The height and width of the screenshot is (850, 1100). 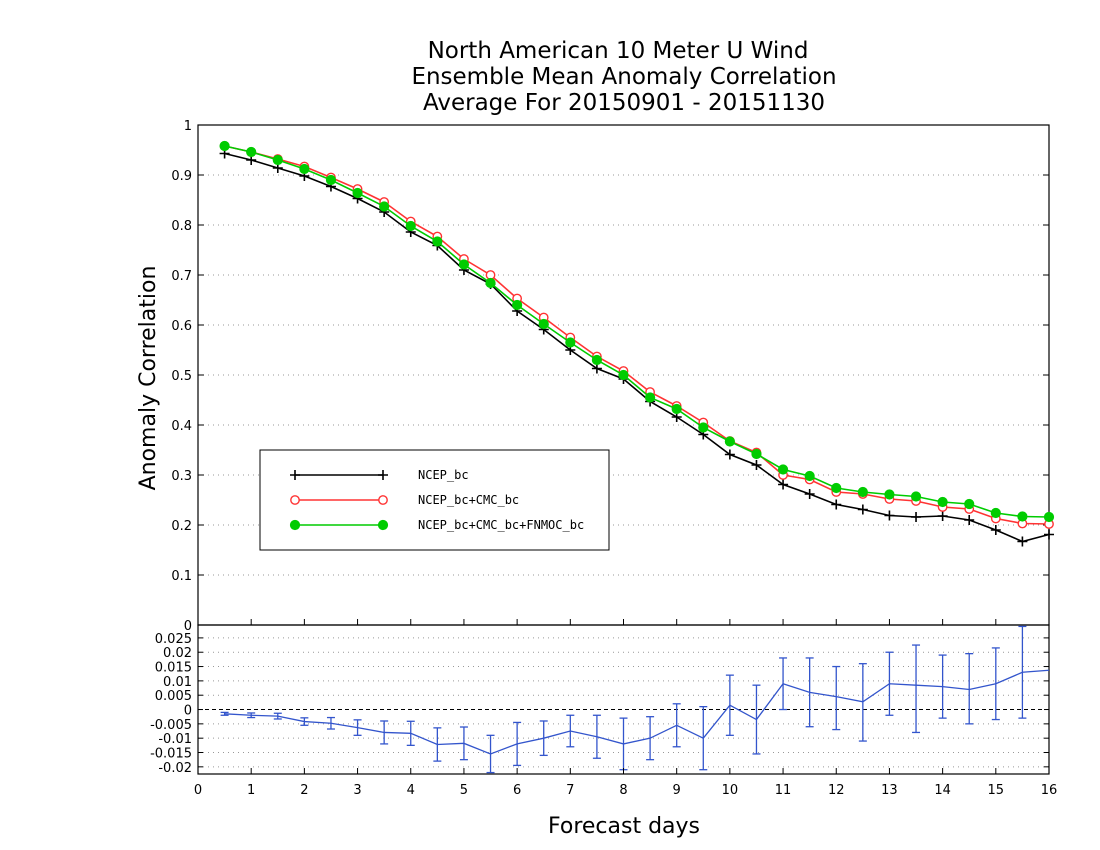 What do you see at coordinates (173, 668) in the screenshot?
I see `bottom-y-tick-label: 0.015` at bounding box center [173, 668].